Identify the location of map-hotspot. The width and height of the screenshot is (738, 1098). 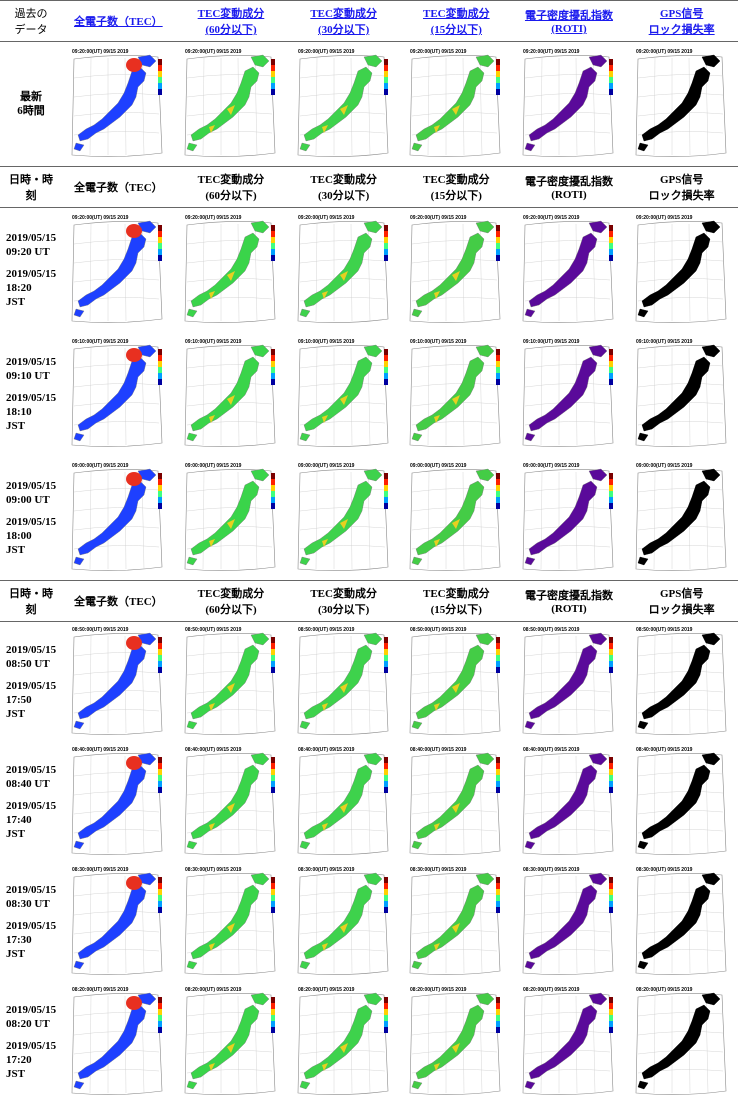
(134, 479).